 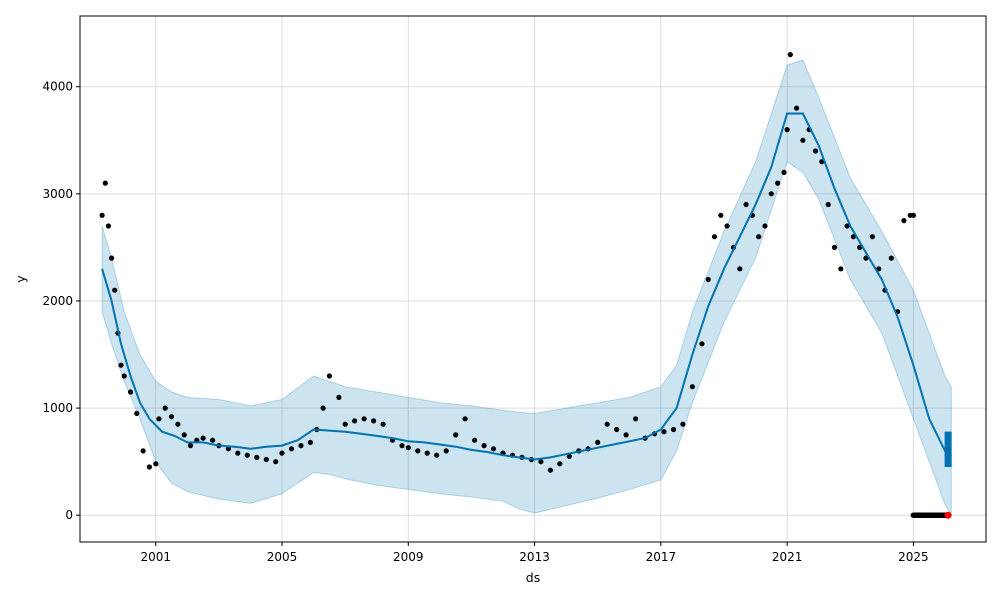 I want to click on y-axis-label: y, so click(x=20, y=279).